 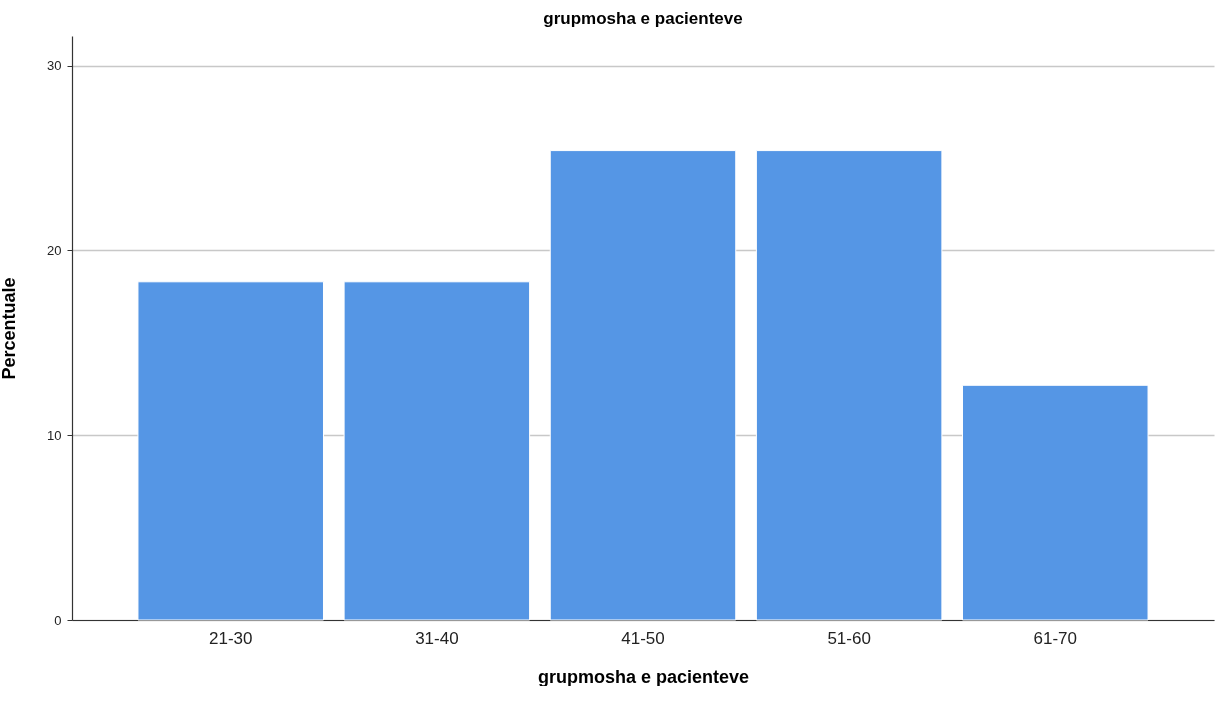 What do you see at coordinates (1055, 638) in the screenshot?
I see `x-tick-label: 61-70` at bounding box center [1055, 638].